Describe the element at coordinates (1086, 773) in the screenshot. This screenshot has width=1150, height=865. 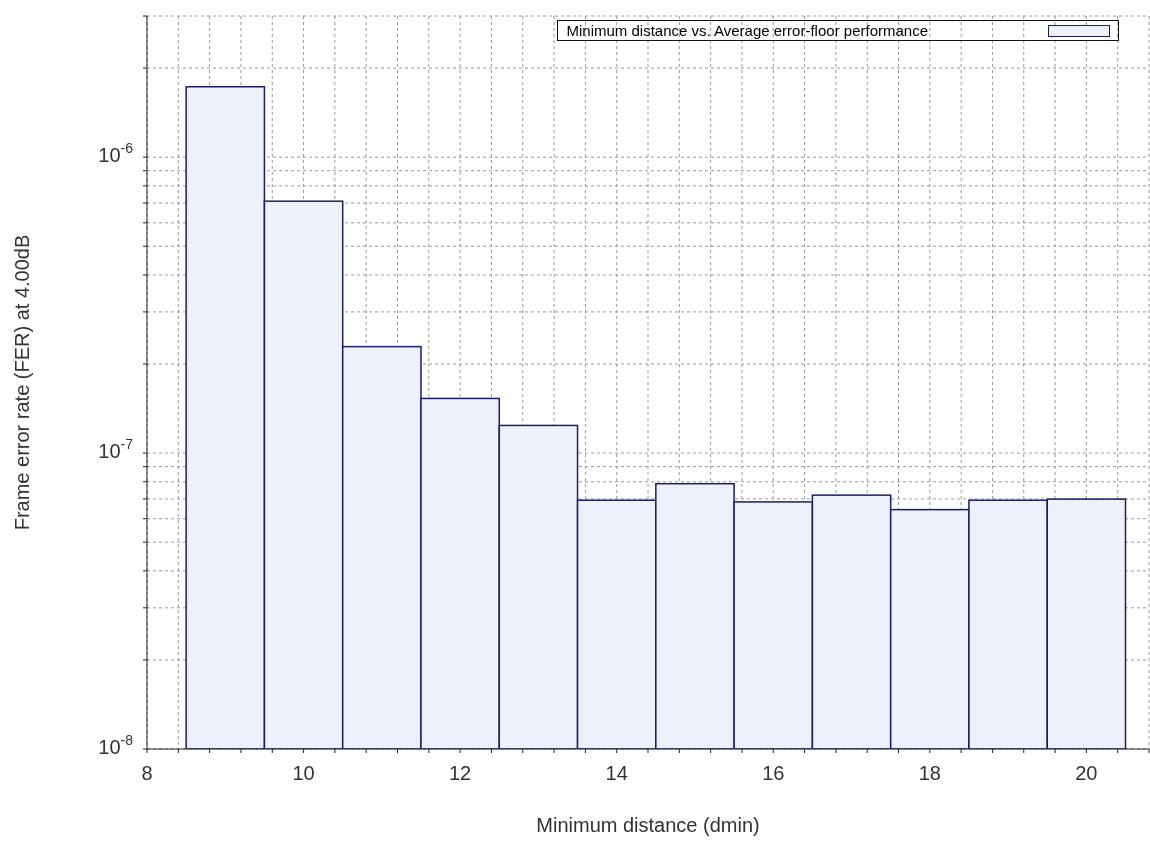
I see `x-tick-label: 20` at that location.